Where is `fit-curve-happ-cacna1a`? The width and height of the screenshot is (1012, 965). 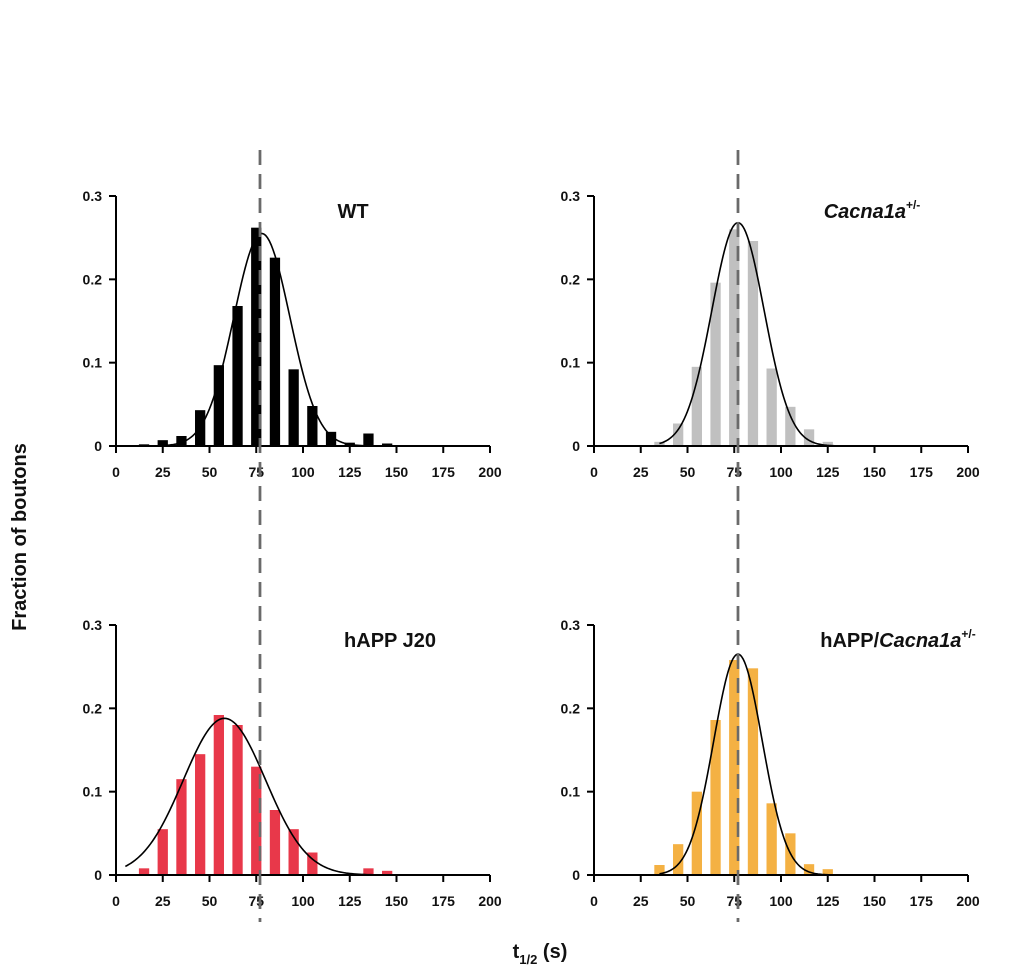
fit-curve-happ-cacna1a is located at coordinates (748, 764).